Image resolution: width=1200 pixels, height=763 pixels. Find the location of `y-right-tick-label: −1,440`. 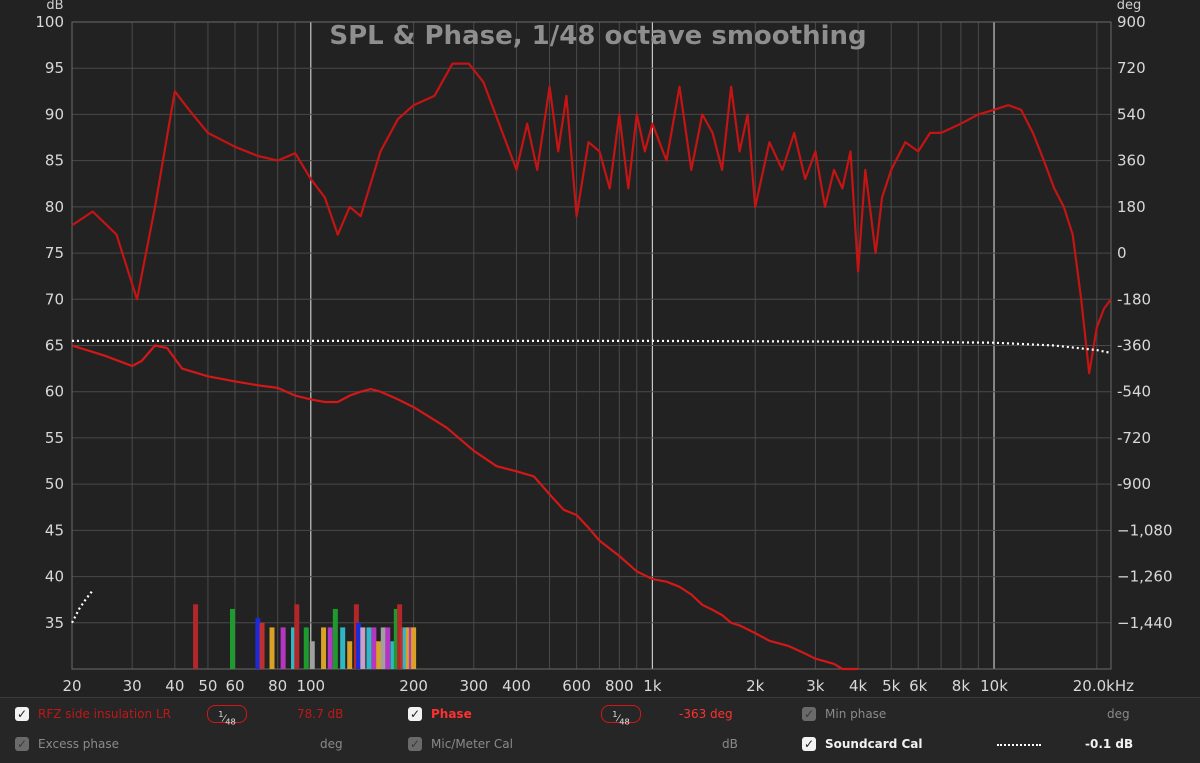

y-right-tick-label: −1,440 is located at coordinates (1145, 623).